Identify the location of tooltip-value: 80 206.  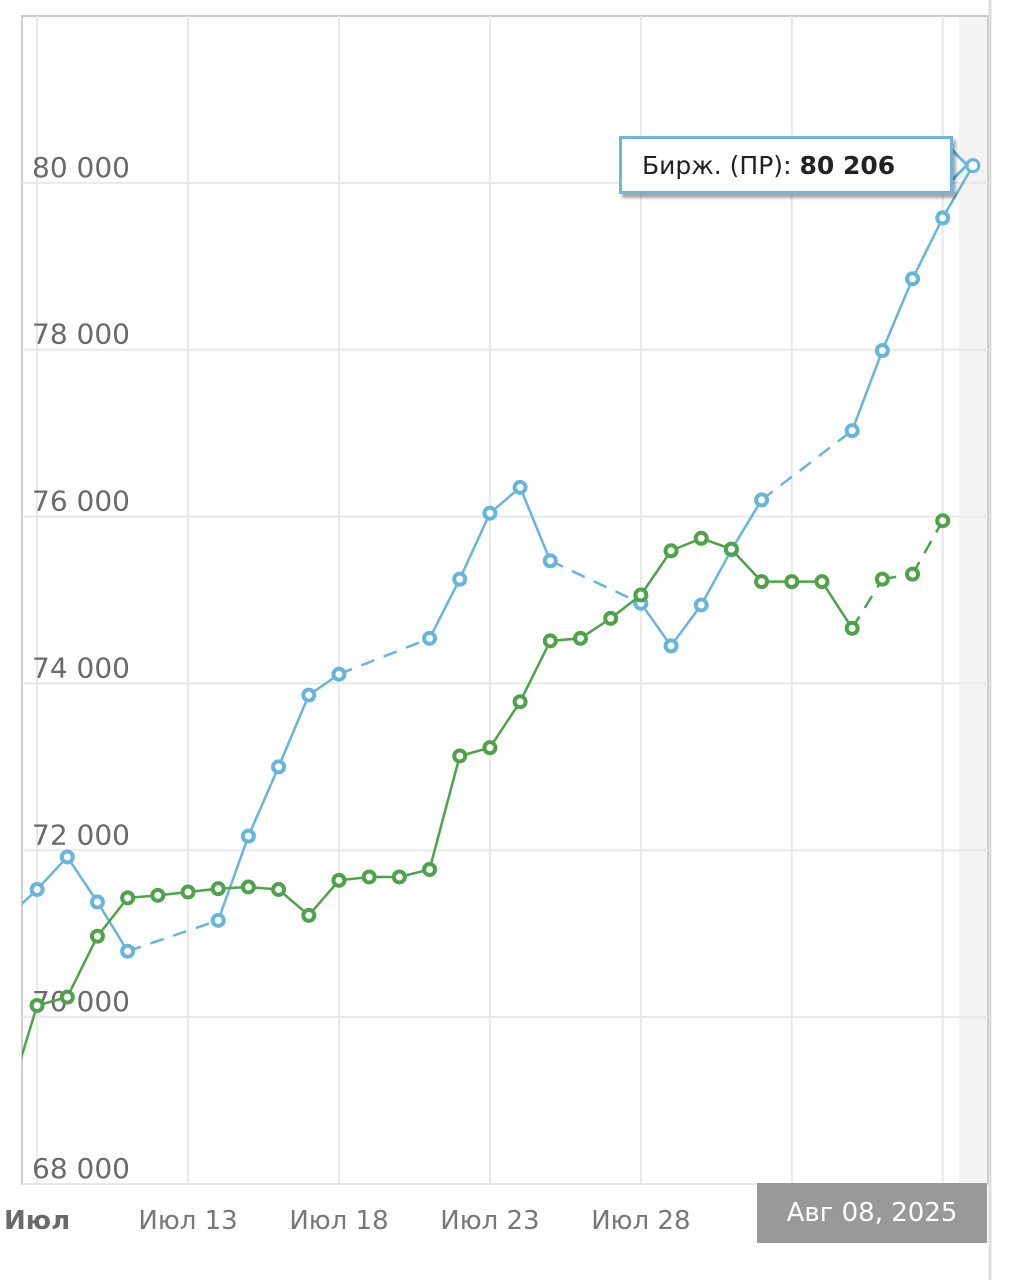
(847, 165).